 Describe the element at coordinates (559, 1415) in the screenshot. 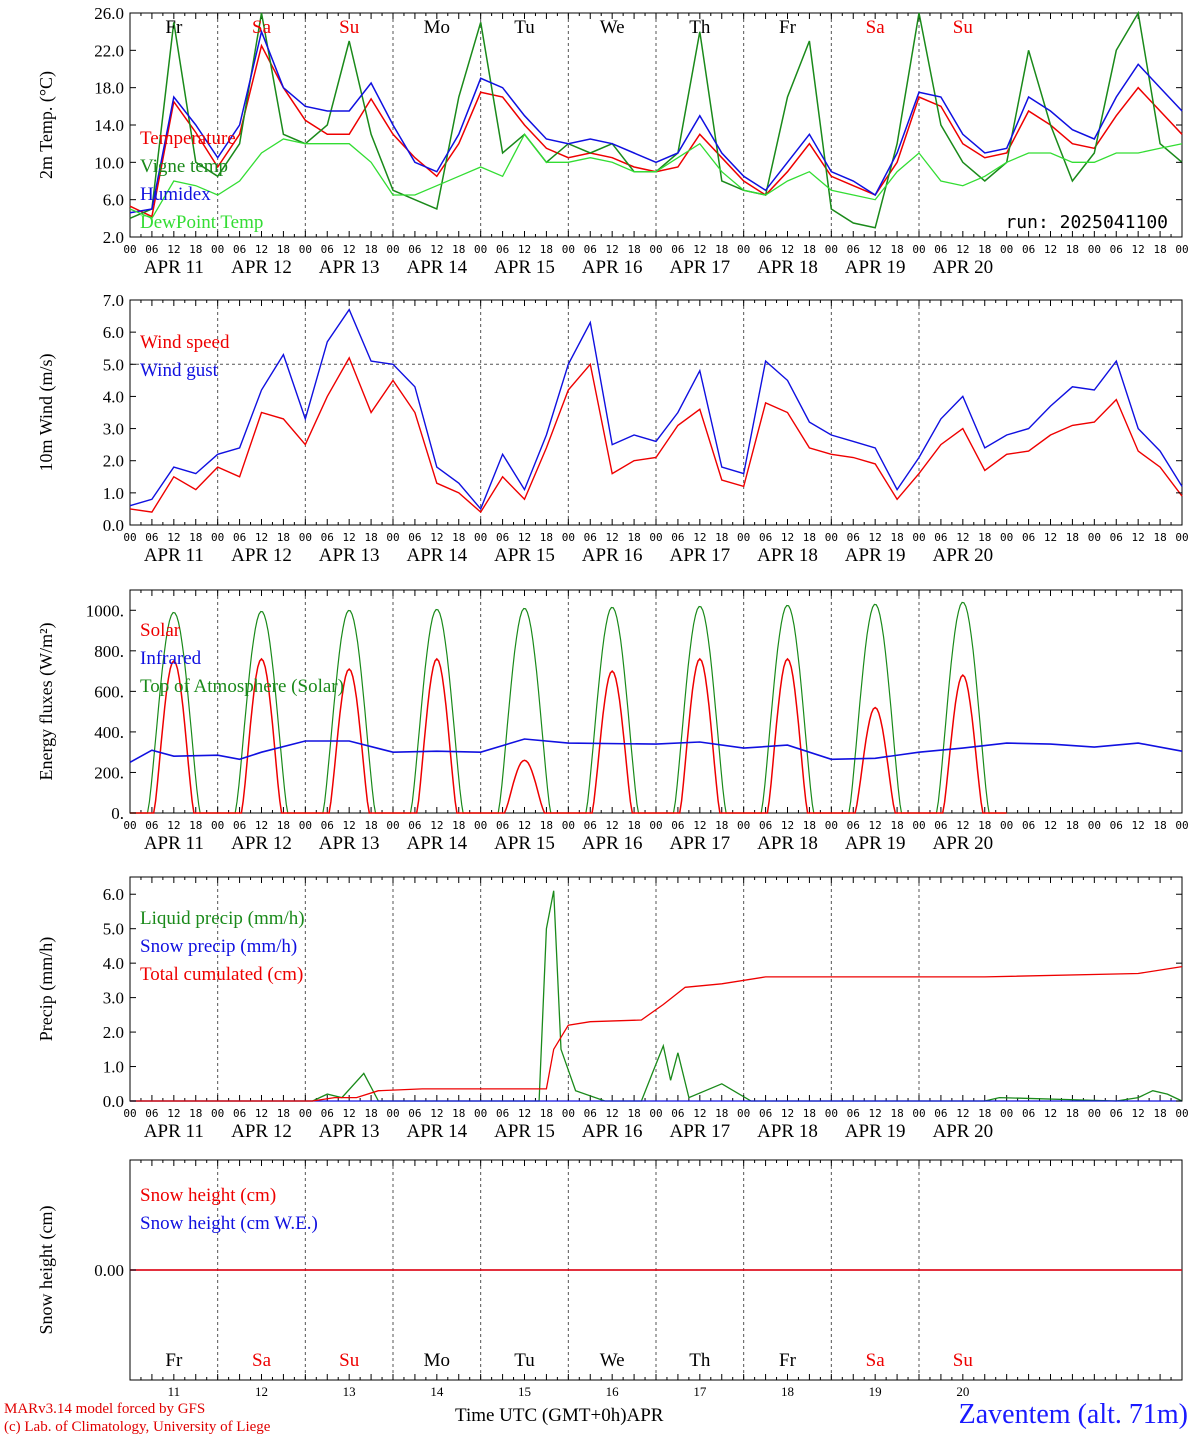

I see `time-axis-title: Time UTC (GMT+0h)APR` at that location.